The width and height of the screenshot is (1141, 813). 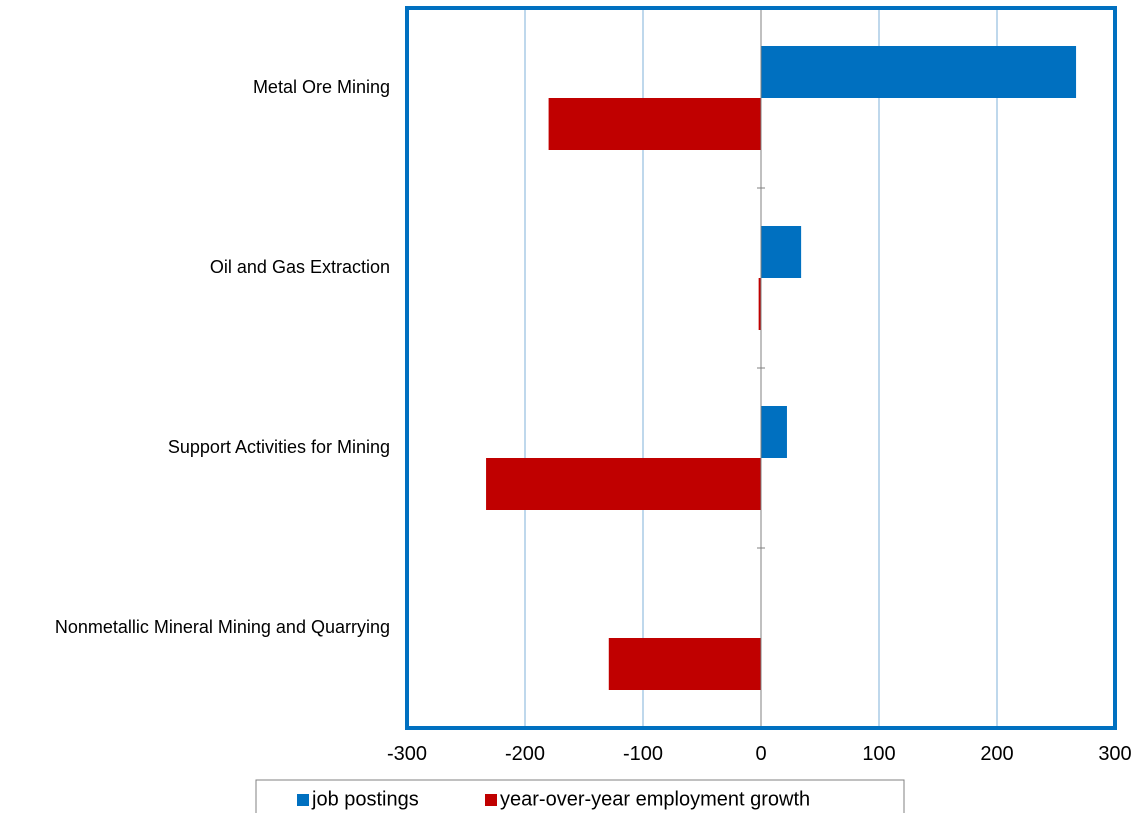 I want to click on category-label: Support Activities for Mining, so click(x=279, y=447).